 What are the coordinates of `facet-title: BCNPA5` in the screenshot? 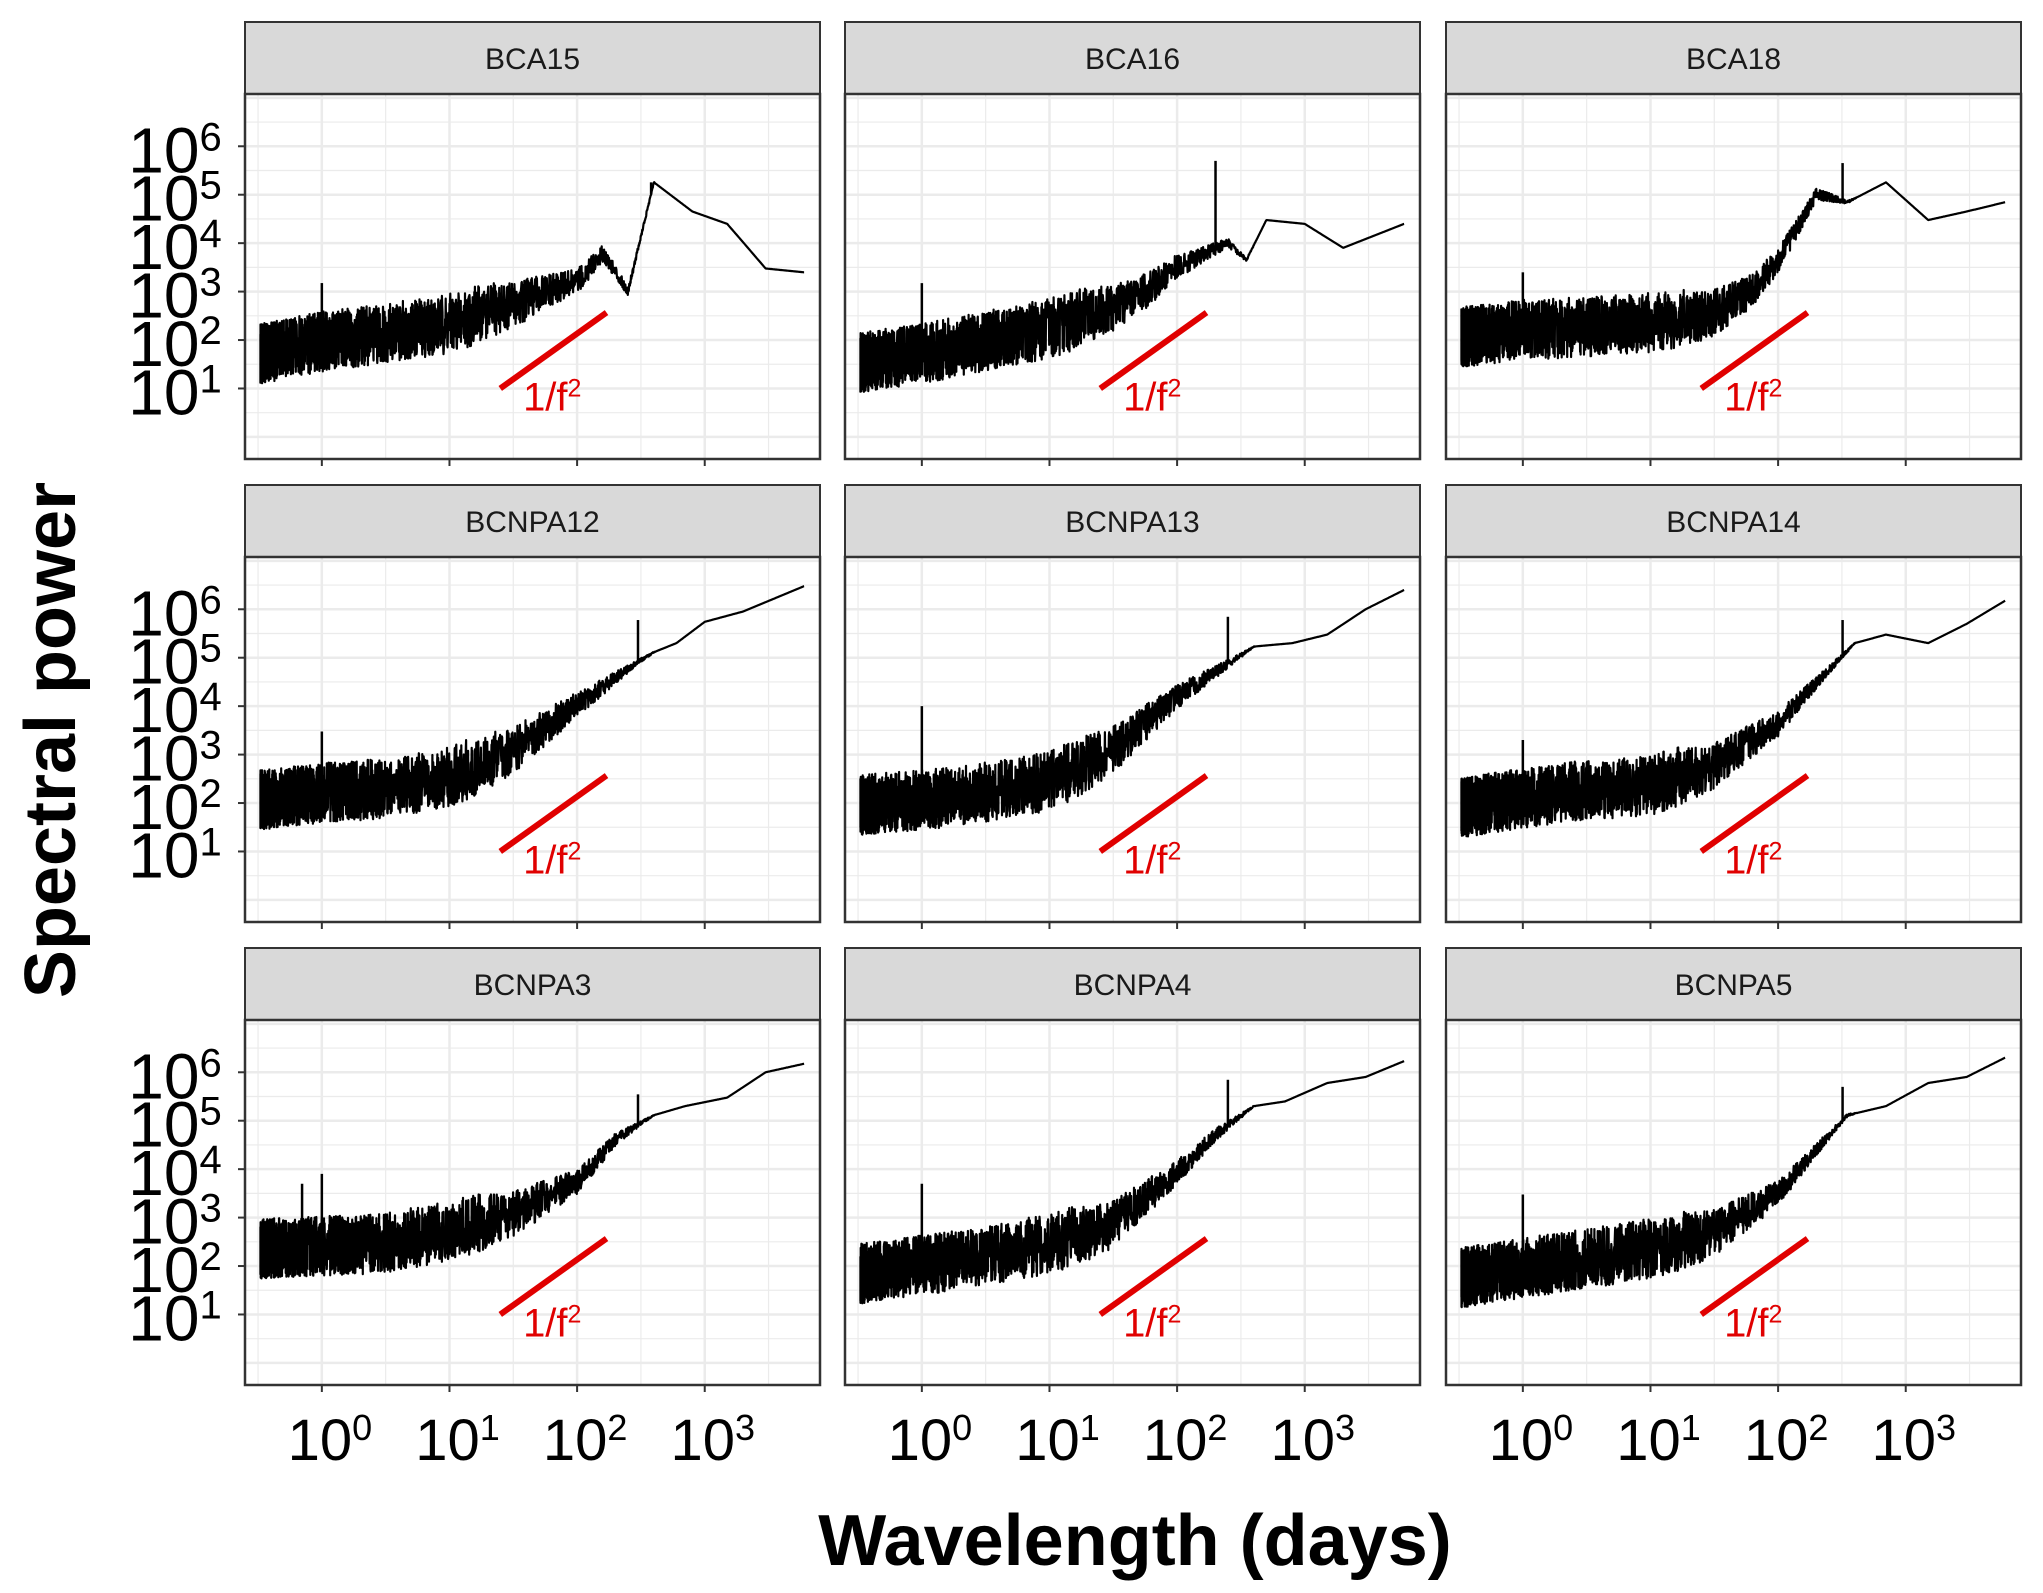 It's located at (1734, 985).